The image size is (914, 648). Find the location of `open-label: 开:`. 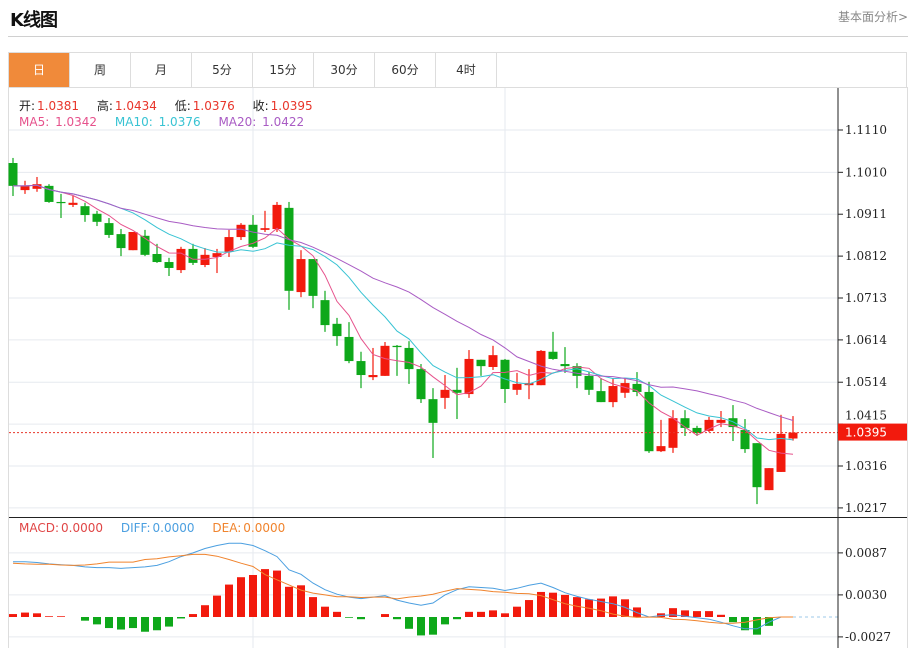

open-label: 开: is located at coordinates (27, 106).